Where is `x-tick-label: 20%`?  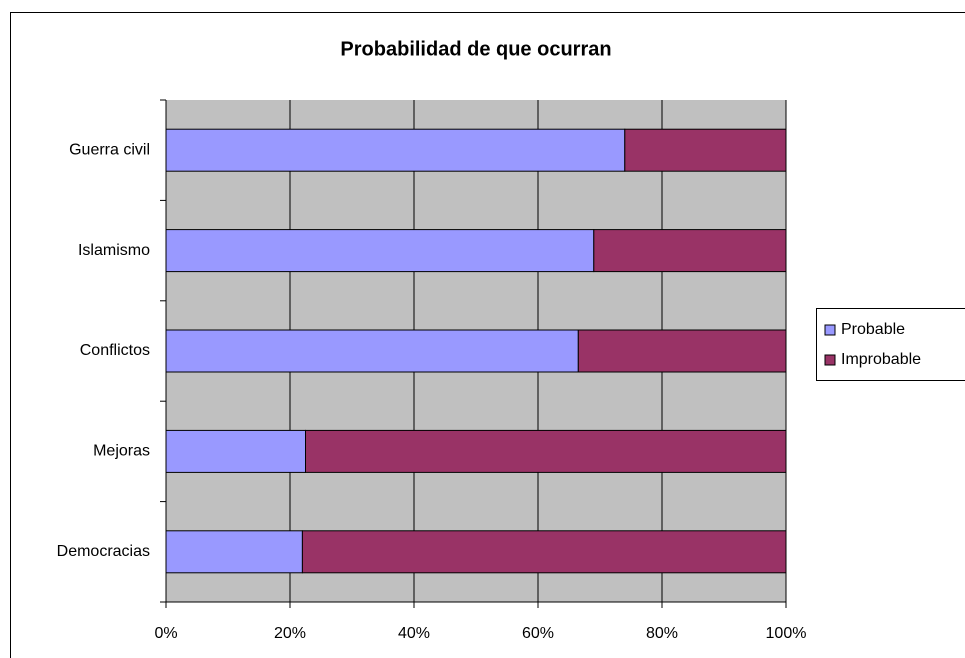
x-tick-label: 20% is located at coordinates (290, 633).